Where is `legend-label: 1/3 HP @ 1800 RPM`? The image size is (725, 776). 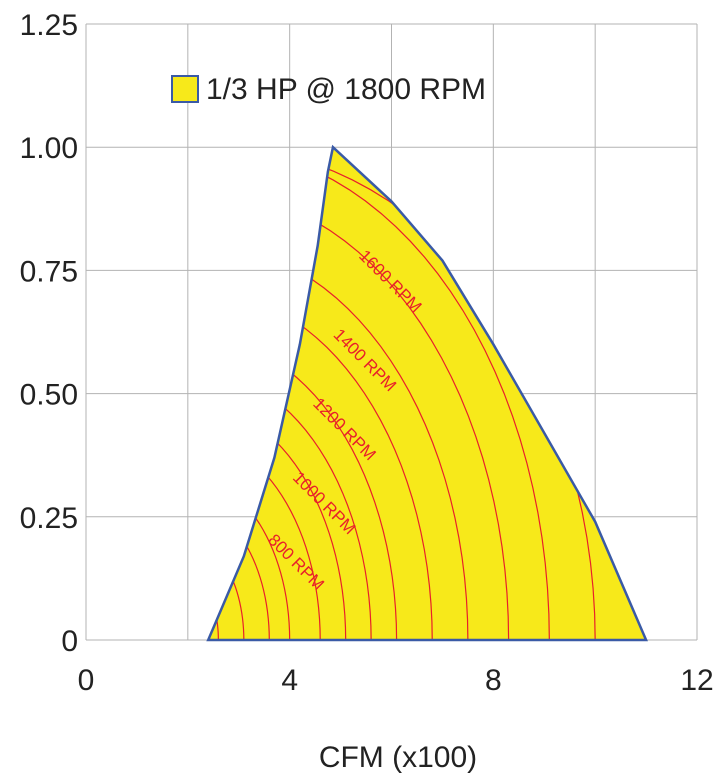 legend-label: 1/3 HP @ 1800 RPM is located at coordinates (346, 89).